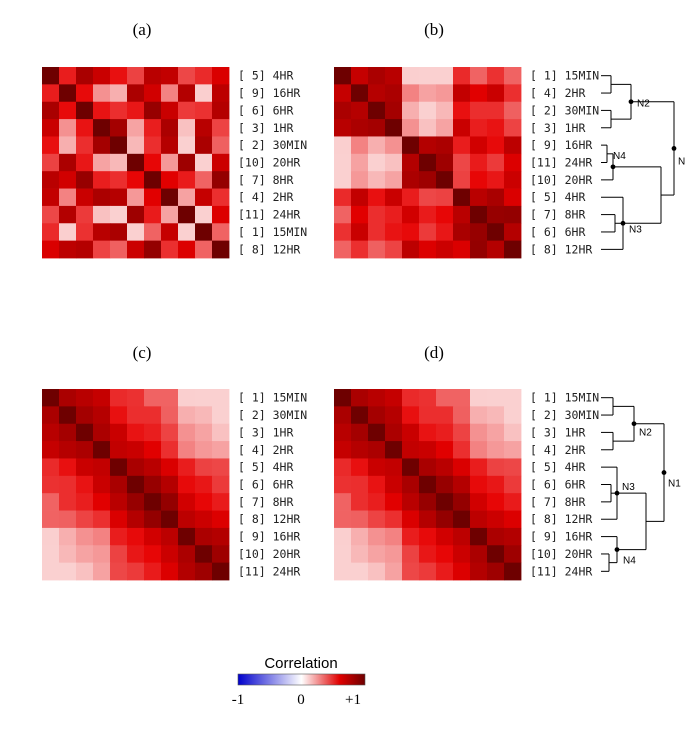 Image resolution: width=685 pixels, height=730 pixels. What do you see at coordinates (272, 145) in the screenshot?
I see `row-label: [ 2] 30MIN` at bounding box center [272, 145].